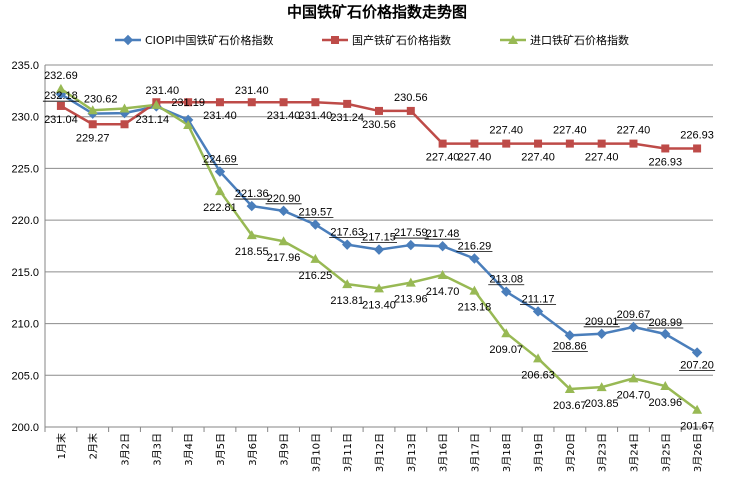 This screenshot has height=490, width=755. What do you see at coordinates (284, 199) in the screenshot?
I see `data-label: 220.90` at bounding box center [284, 199].